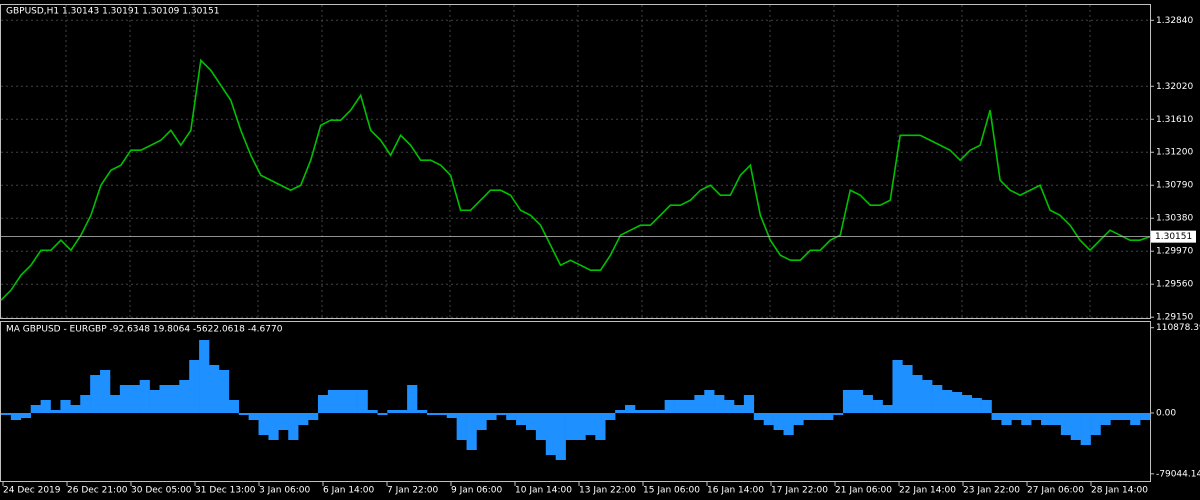 The image size is (1200, 500). Describe the element at coordinates (543, 491) in the screenshot. I see `x-tick-label: 10 Jan 14:00` at that location.